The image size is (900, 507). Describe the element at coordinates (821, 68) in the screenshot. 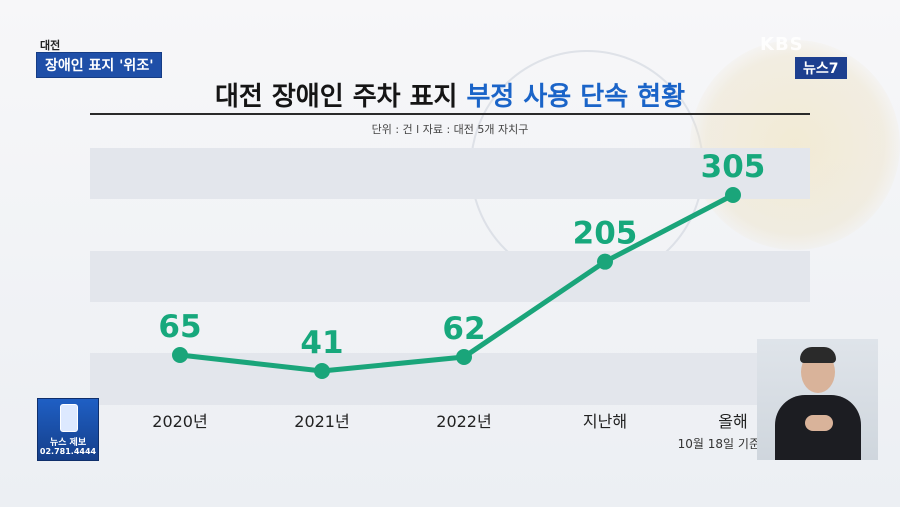

I see `program-badge: 뉴스7` at that location.